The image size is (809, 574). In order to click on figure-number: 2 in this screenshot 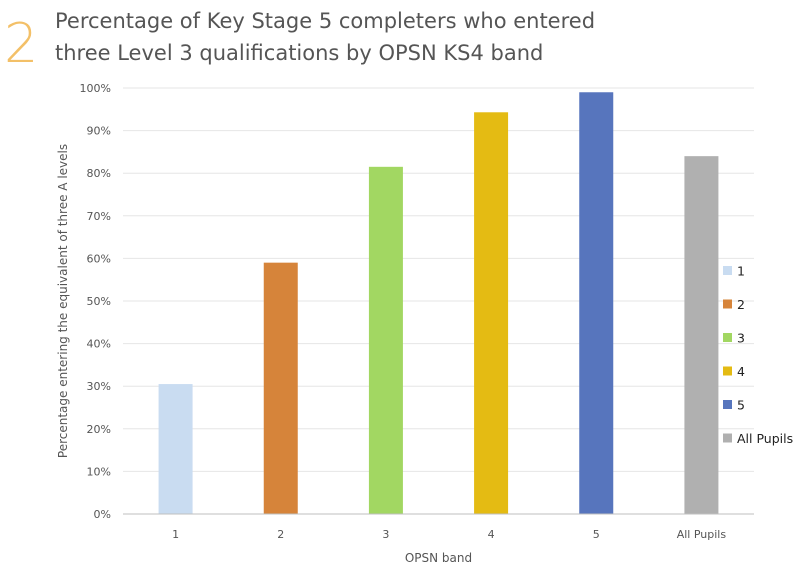, I will do `click(21, 43)`.